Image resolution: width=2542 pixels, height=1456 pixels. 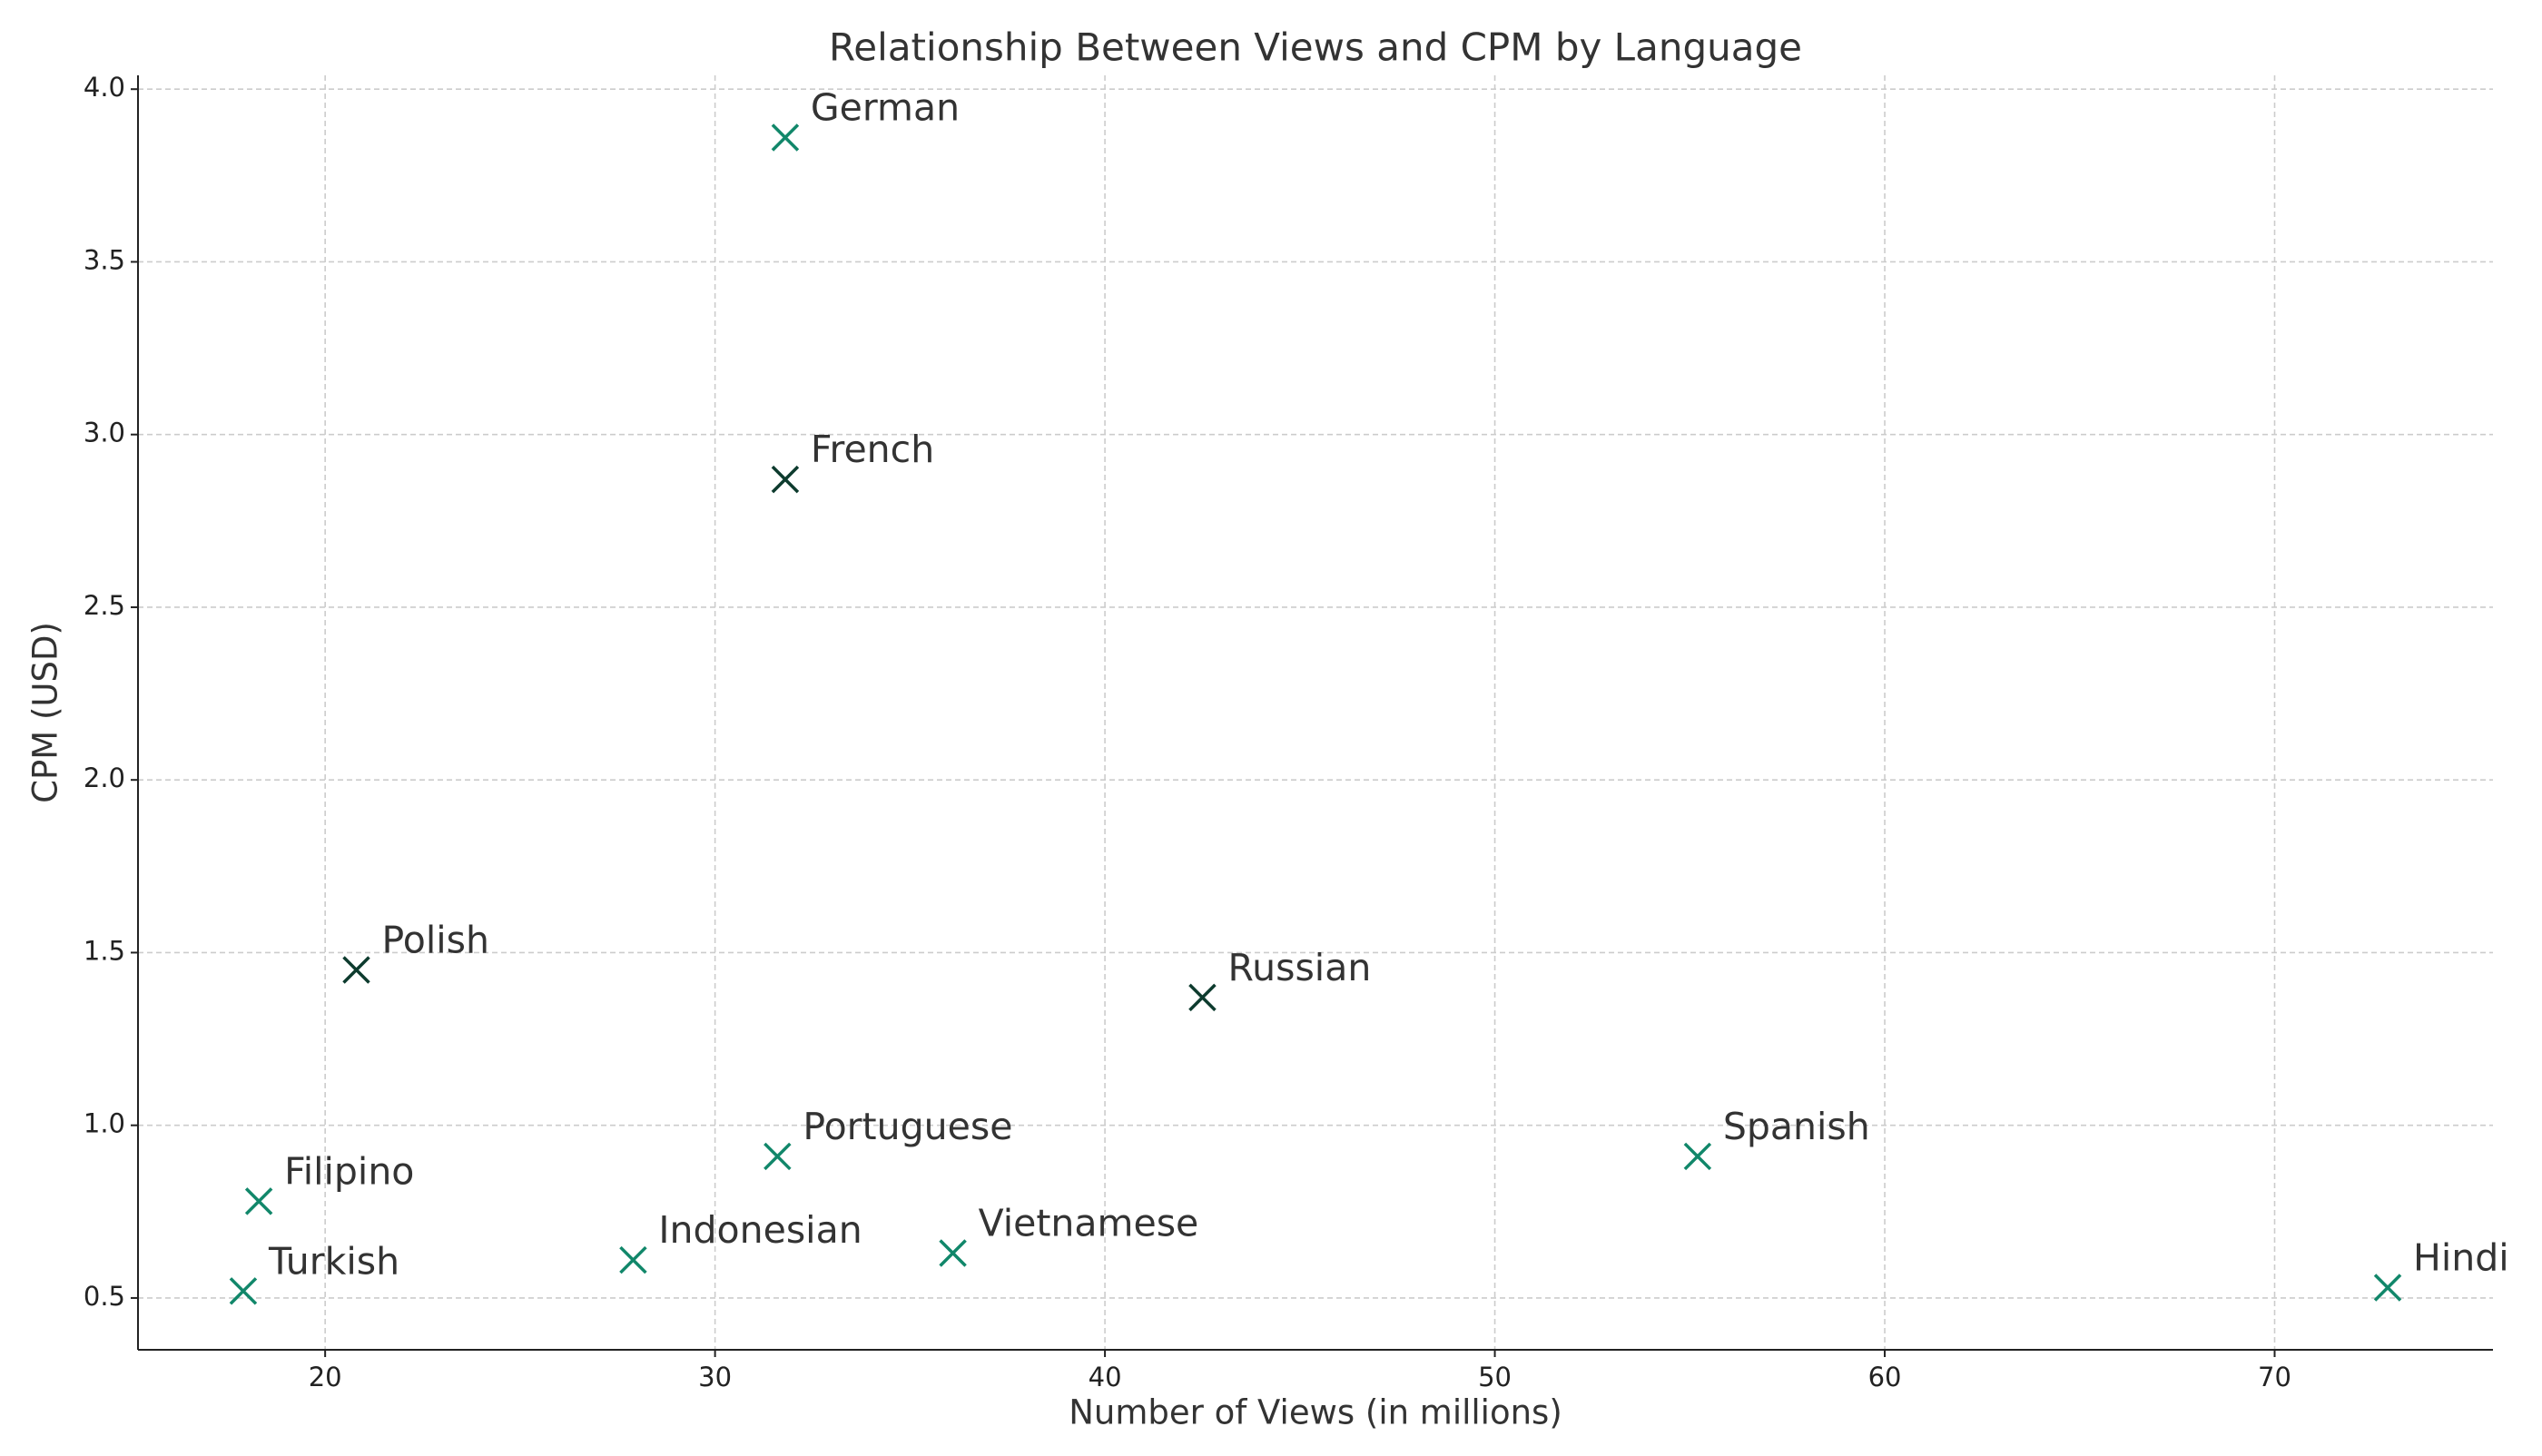 I want to click on point-label: Turkish, so click(x=333, y=1261).